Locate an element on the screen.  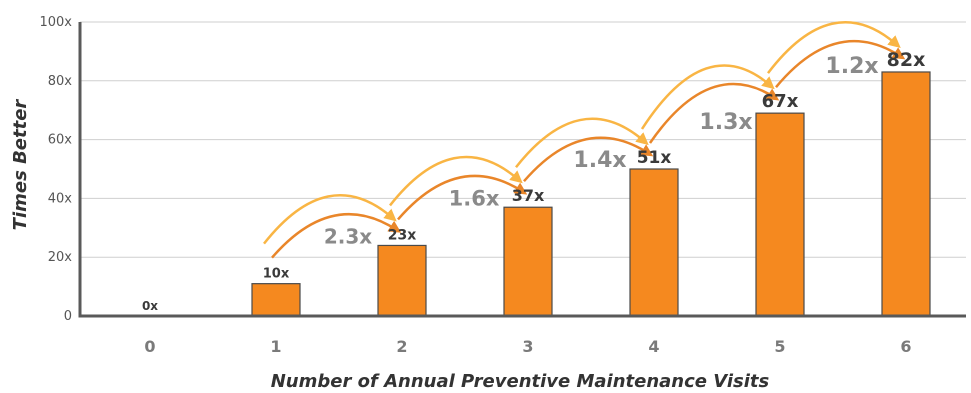
data-label: 51x is located at coordinates (654, 158).